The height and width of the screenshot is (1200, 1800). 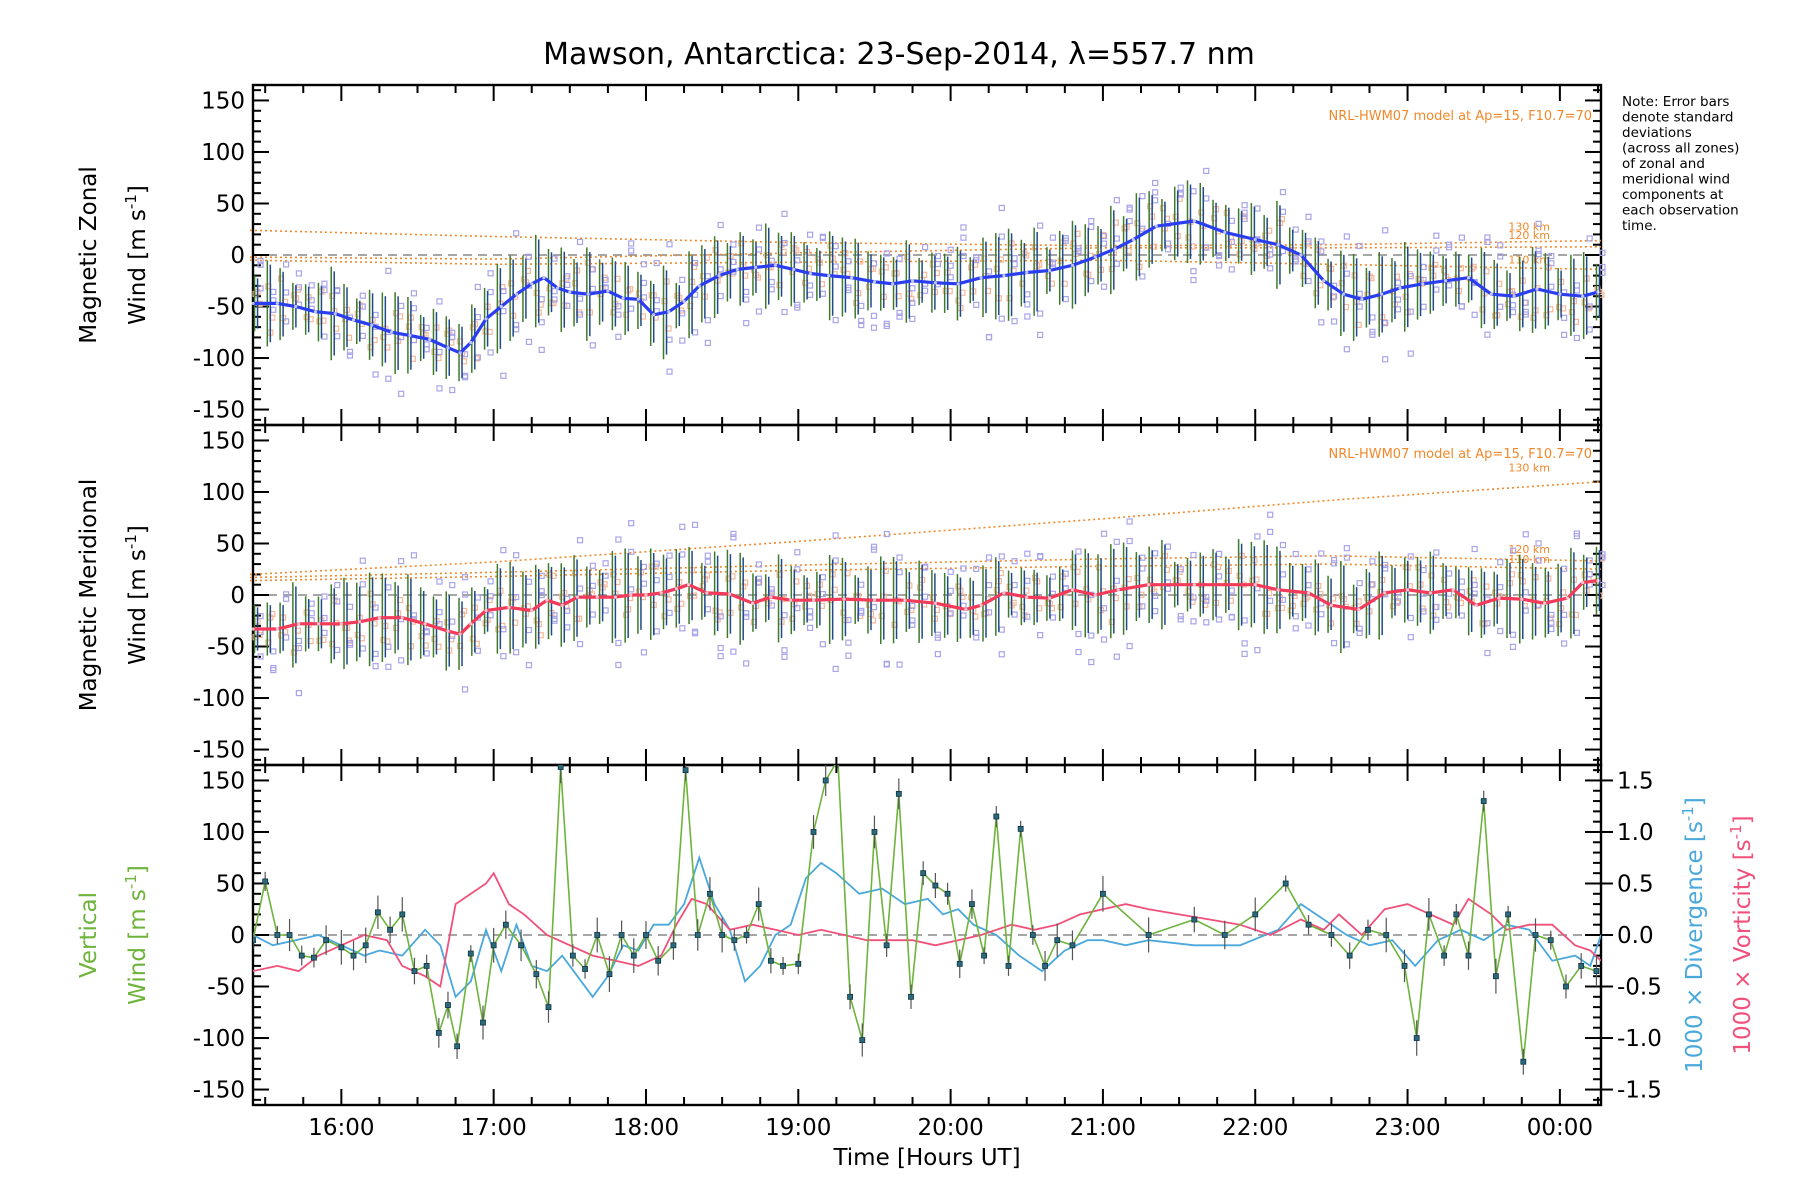 I want to click on x-tick-label: 23:00, so click(x=1407, y=1128).